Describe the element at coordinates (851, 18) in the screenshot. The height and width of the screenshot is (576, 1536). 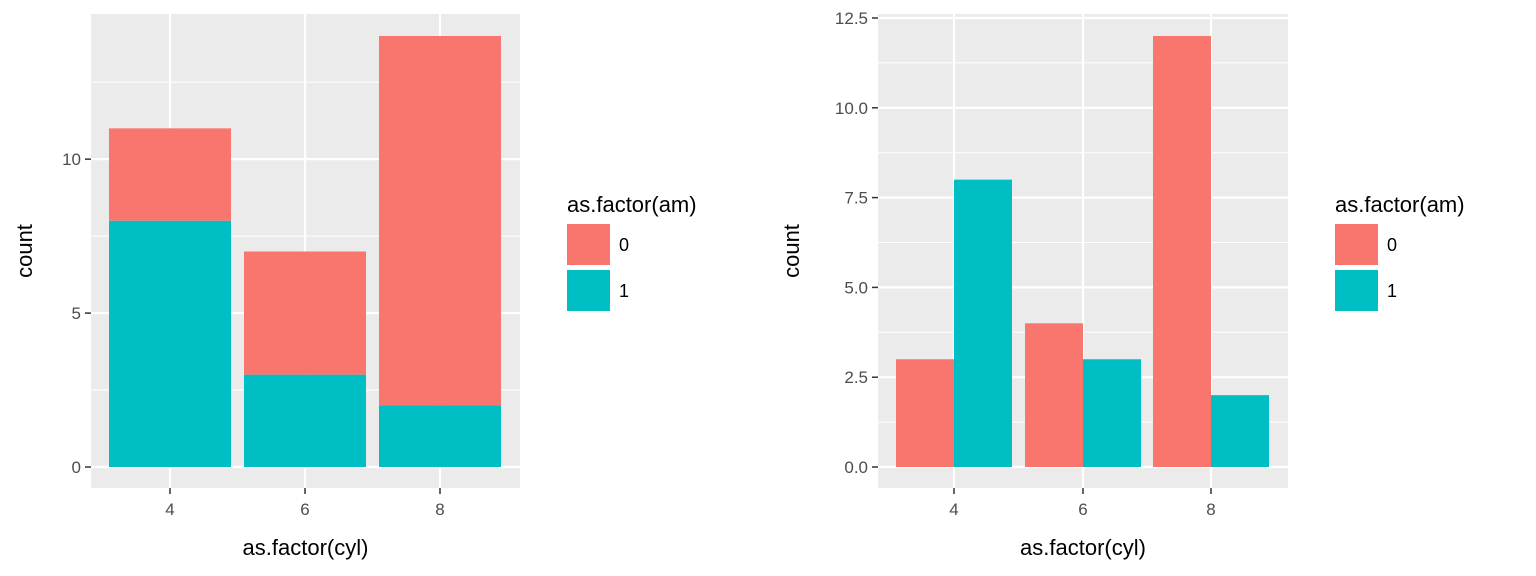
I see `y-tick-label: 12.5` at that location.